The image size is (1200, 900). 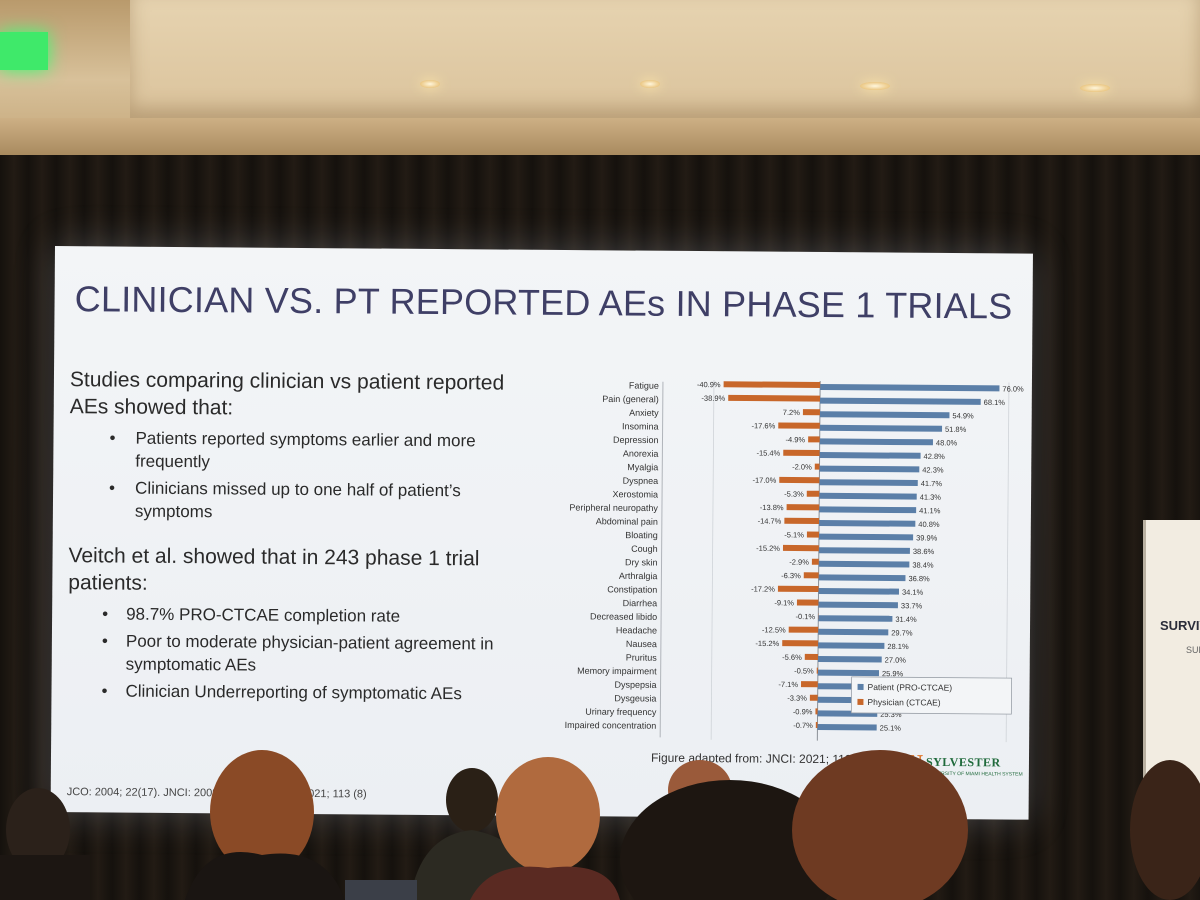 I want to click on category-label: Cough, so click(x=644, y=549).